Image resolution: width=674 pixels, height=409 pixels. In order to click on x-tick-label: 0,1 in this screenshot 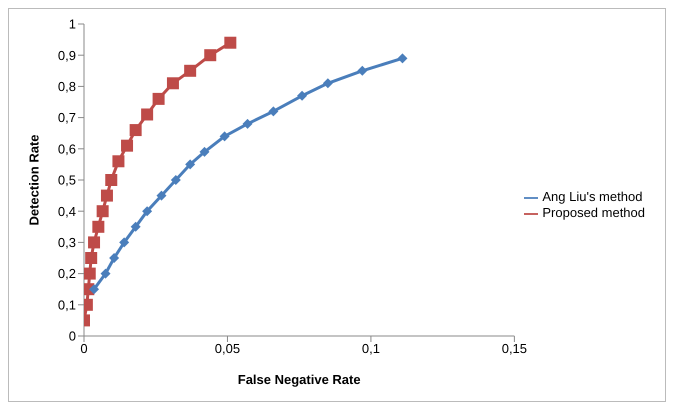, I will do `click(371, 348)`.